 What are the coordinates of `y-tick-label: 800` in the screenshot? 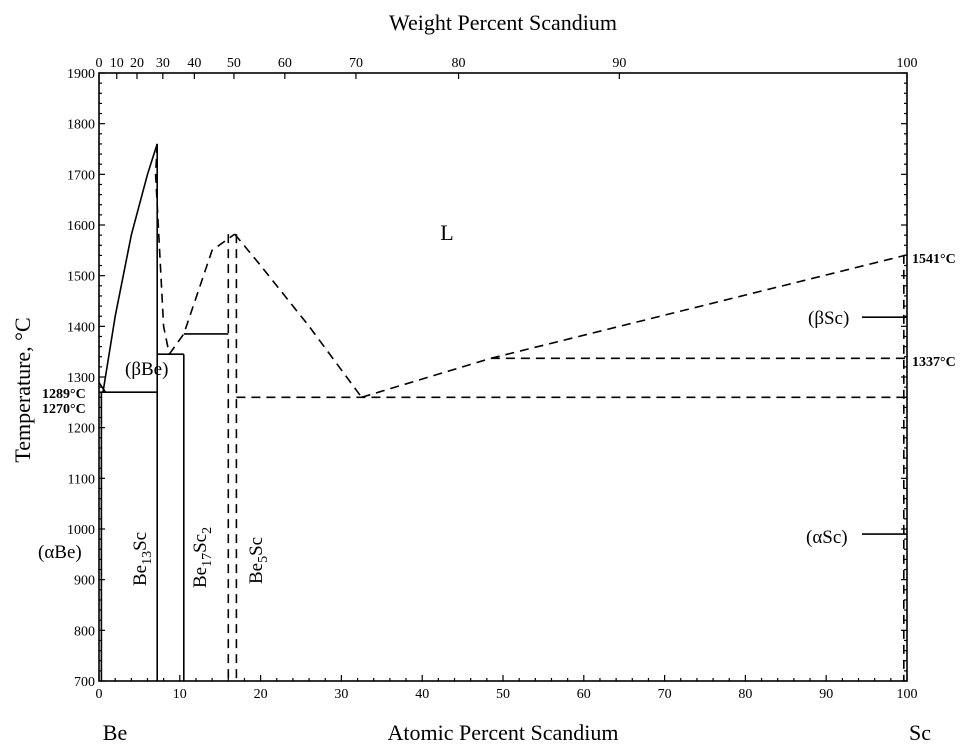 It's located at (84, 631).